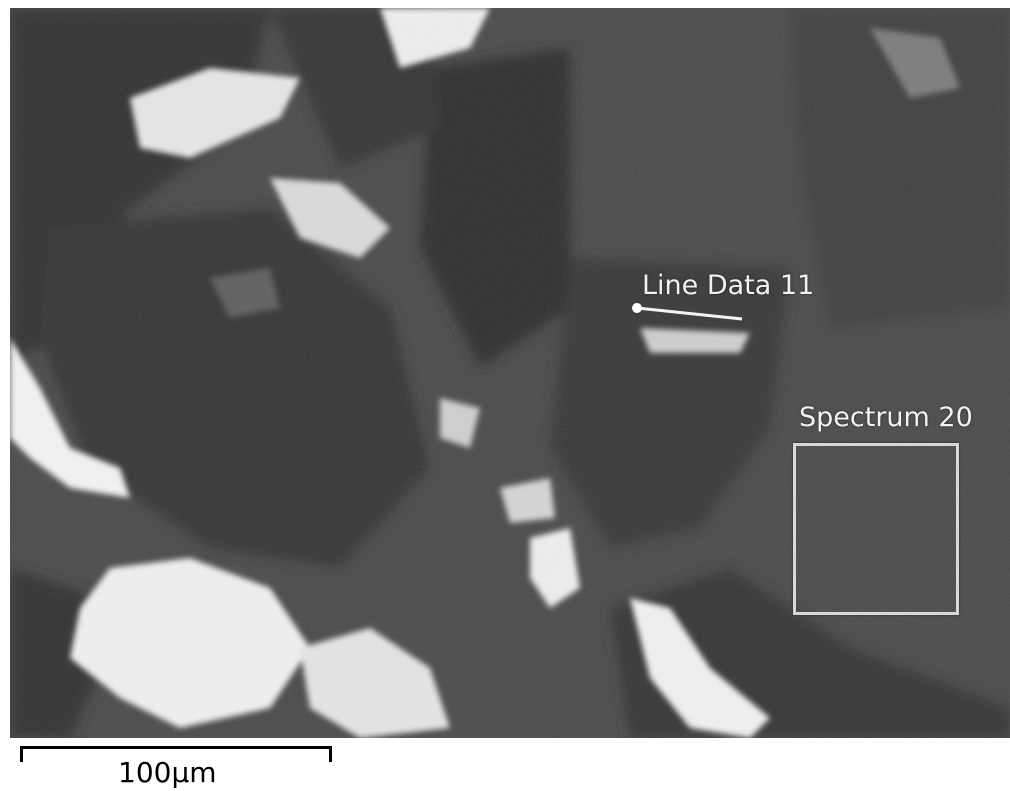  I want to click on line-scan-start-point, so click(637, 308).